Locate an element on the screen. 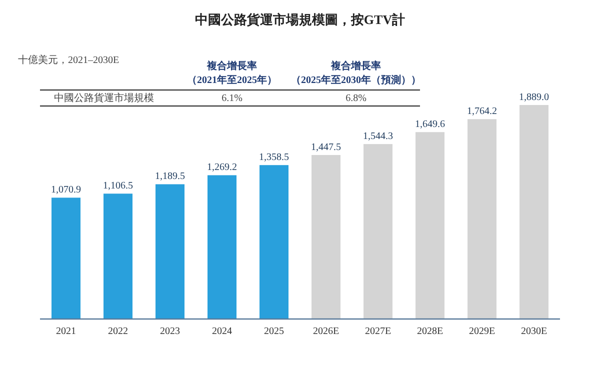  x-tick-label: 2028E is located at coordinates (430, 331).